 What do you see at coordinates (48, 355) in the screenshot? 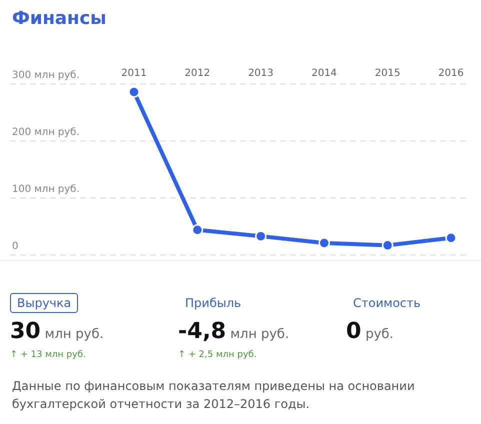
I see `text: ↑ + 13 млн руб.` at bounding box center [48, 355].